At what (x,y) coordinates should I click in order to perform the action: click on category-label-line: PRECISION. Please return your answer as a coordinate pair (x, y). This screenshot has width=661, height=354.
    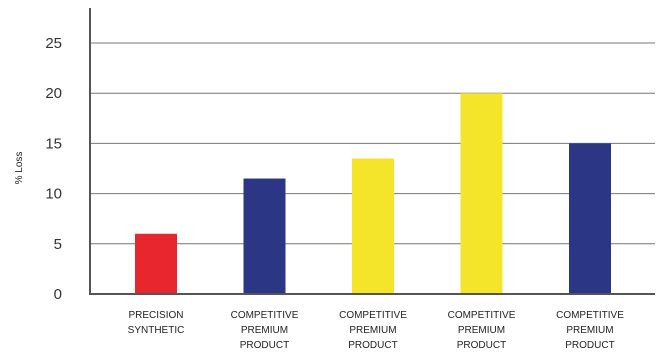
    Looking at the image, I should click on (155, 315).